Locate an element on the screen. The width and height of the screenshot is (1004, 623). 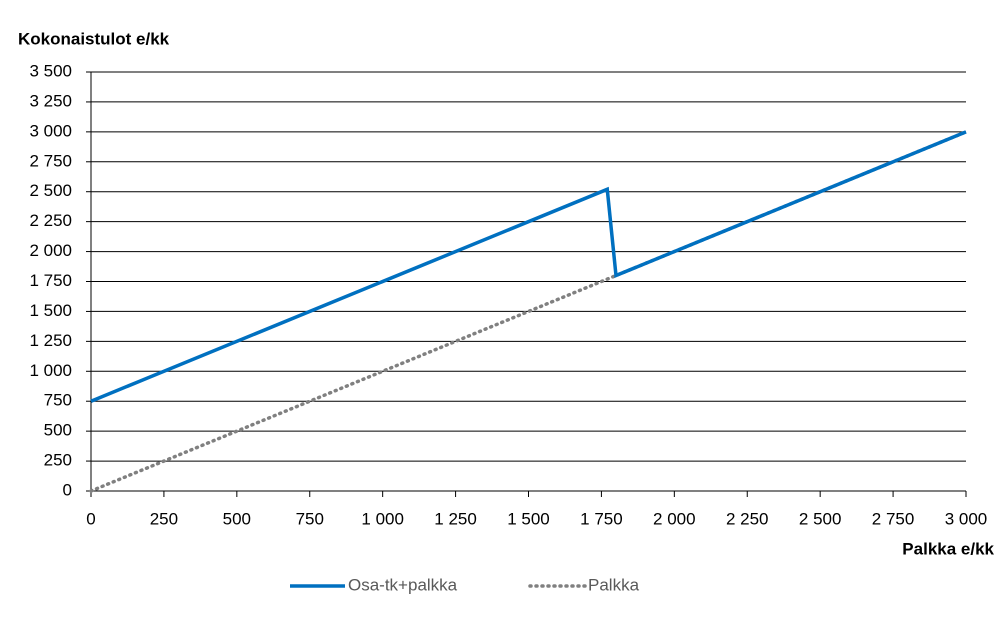
x-tick-label: 2 750 is located at coordinates (893, 518).